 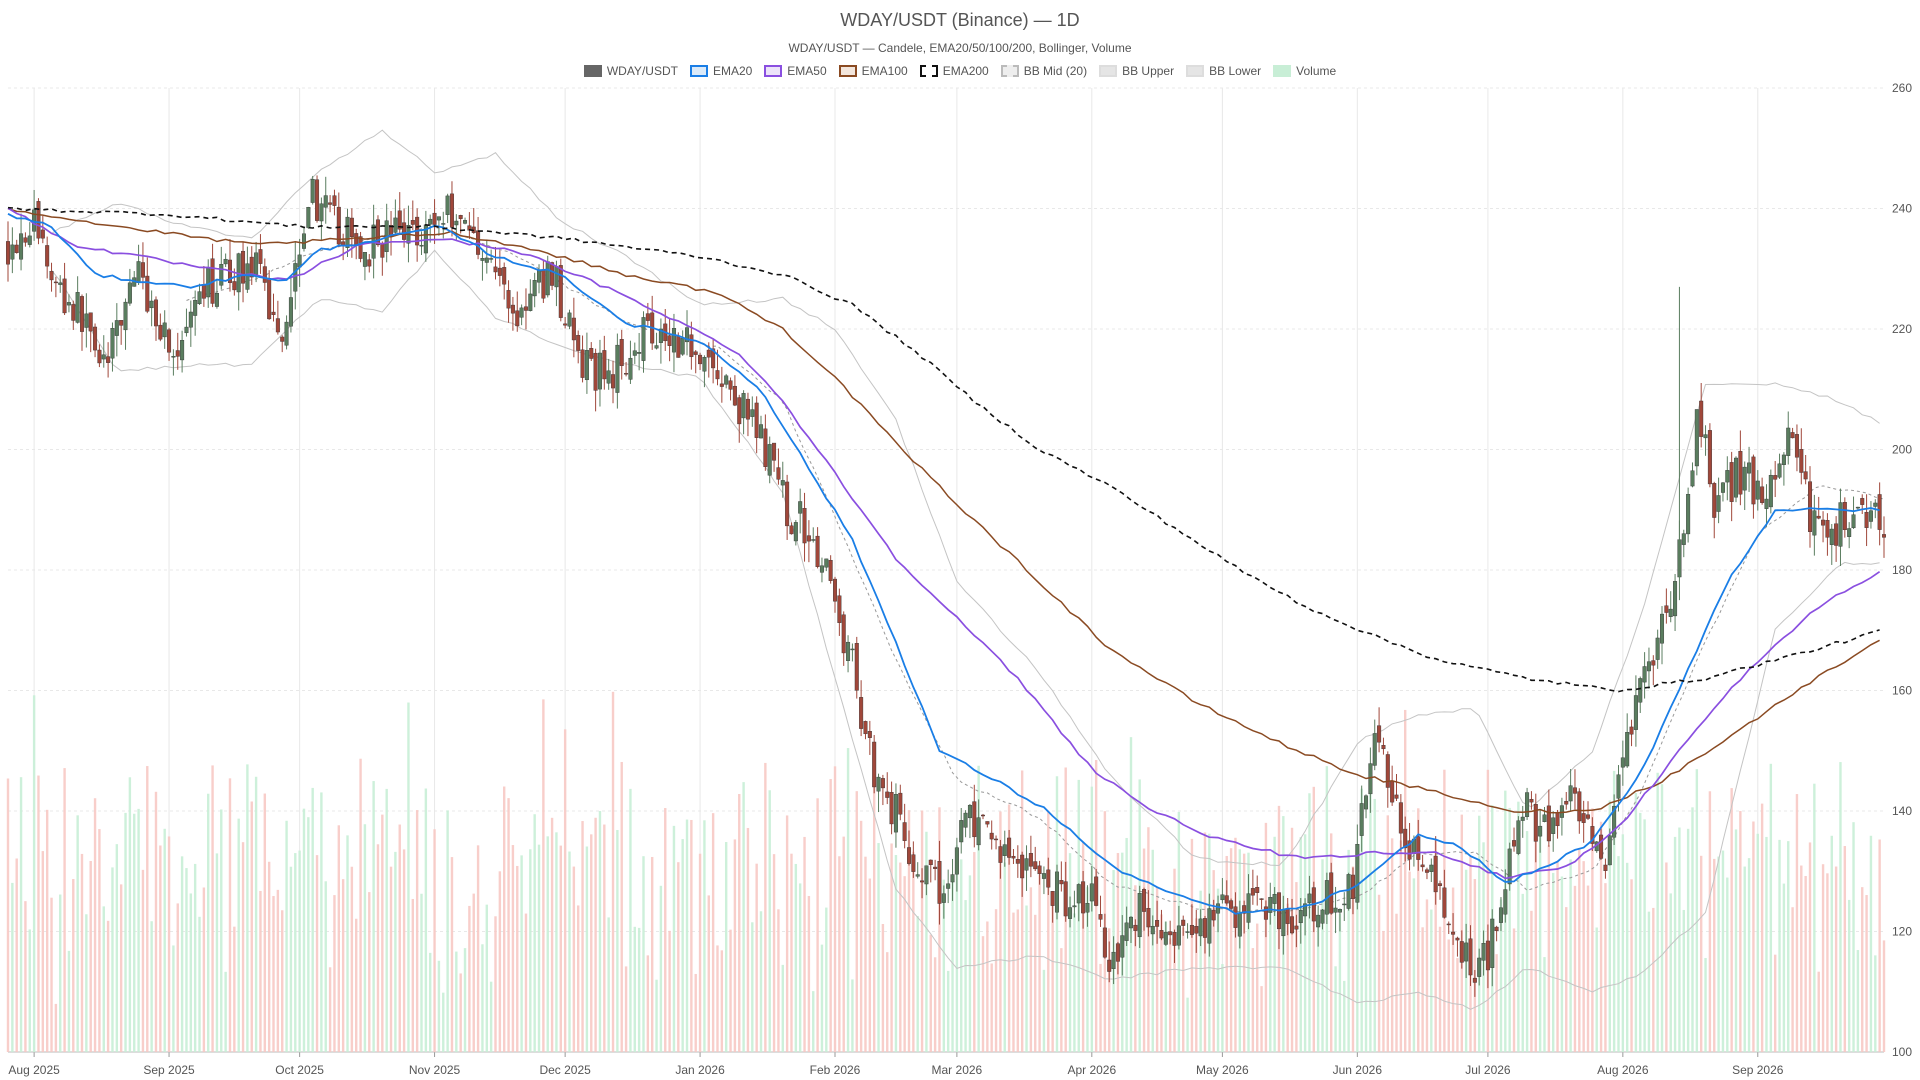 I want to click on legend-item: BB Upper, so click(x=1136, y=71).